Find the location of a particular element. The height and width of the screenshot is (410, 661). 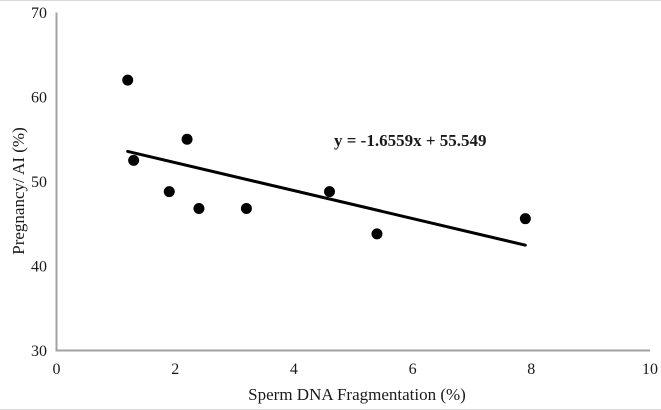

y-tick-label: 30 is located at coordinates (39, 351).